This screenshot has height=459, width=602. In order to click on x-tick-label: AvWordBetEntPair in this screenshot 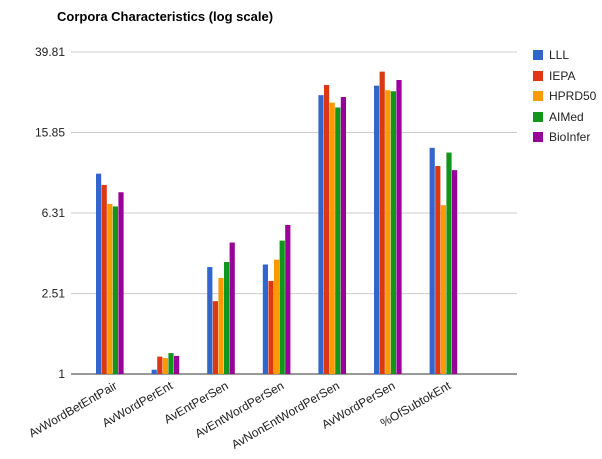, I will do `click(72, 409)`.